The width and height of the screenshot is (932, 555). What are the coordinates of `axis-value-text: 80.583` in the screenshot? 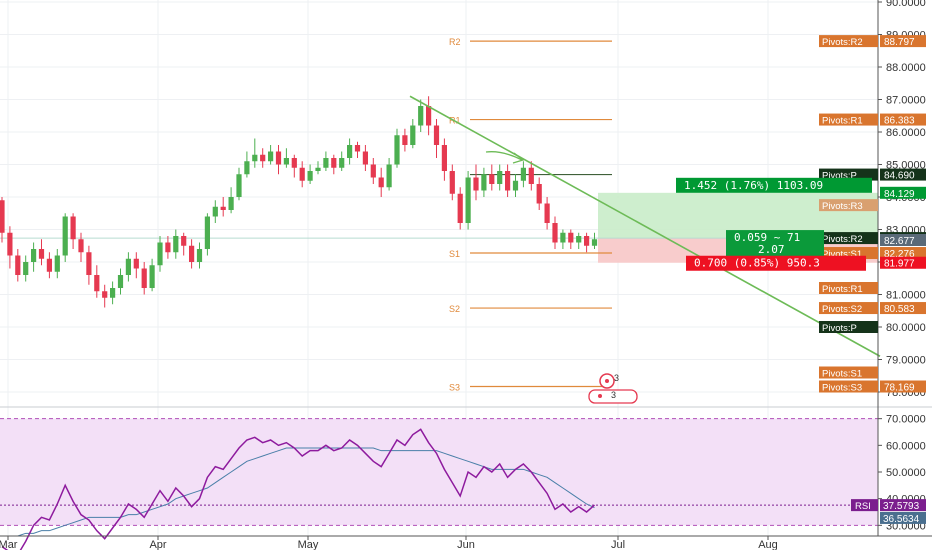 It's located at (899, 309).